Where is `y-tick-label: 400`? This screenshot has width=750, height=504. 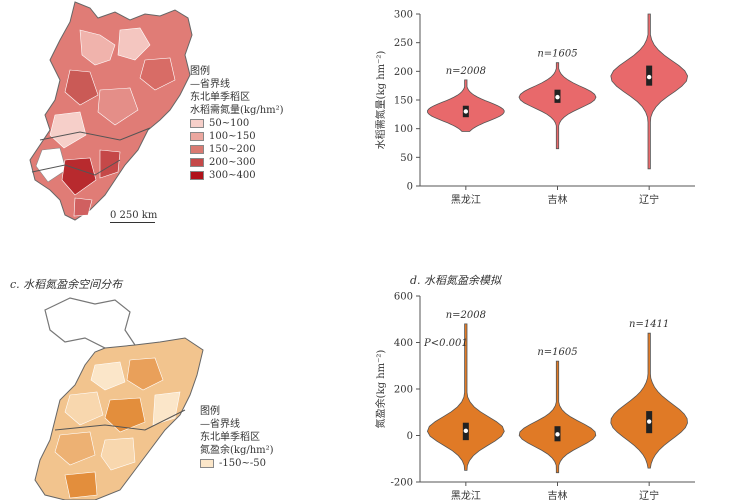
y-tick-label: 400 is located at coordinates (403, 343).